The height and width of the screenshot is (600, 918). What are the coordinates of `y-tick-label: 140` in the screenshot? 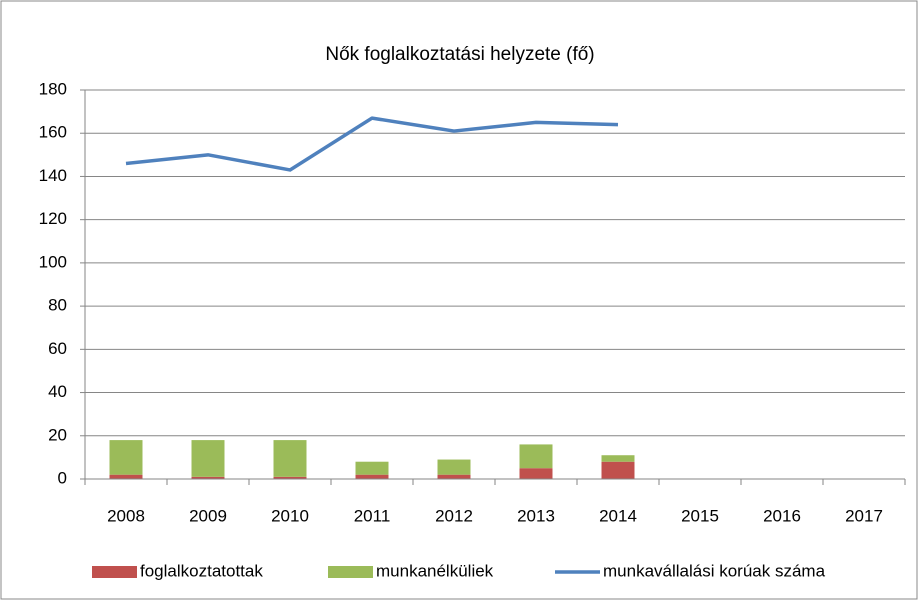 It's located at (53, 175).